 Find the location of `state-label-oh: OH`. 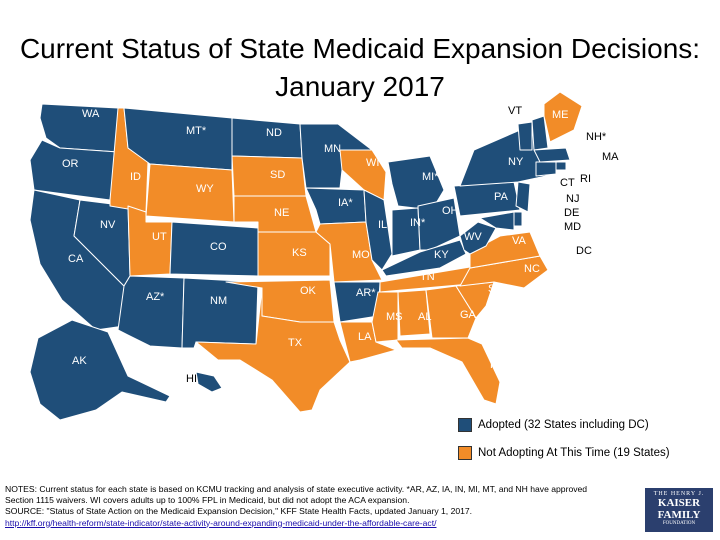

state-label-oh: OH is located at coordinates (450, 211).